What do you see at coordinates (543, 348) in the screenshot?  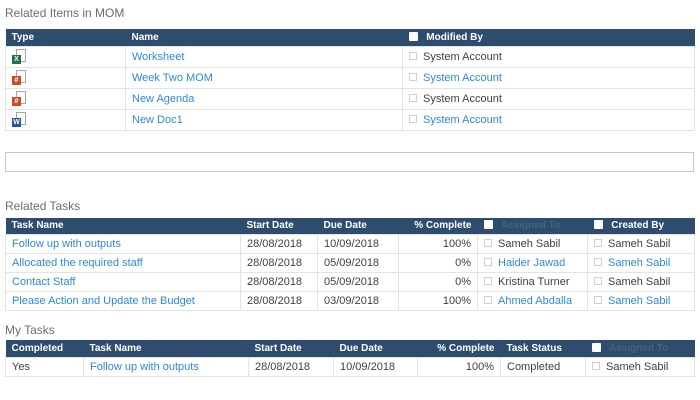 I see `column-header-task-status: Task Status` at bounding box center [543, 348].